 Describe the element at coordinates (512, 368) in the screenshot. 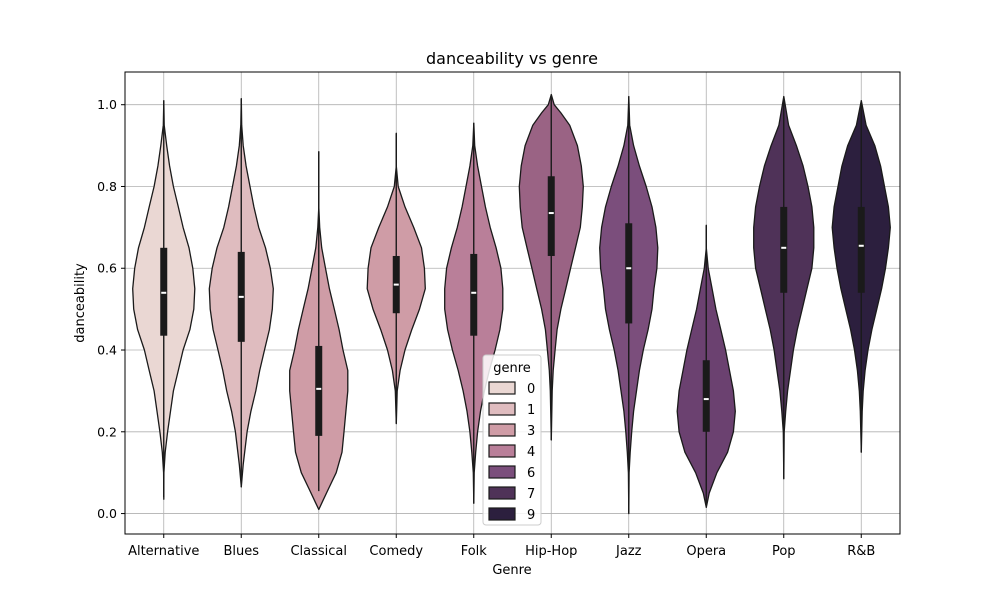

I see `legend-title: genre` at that location.